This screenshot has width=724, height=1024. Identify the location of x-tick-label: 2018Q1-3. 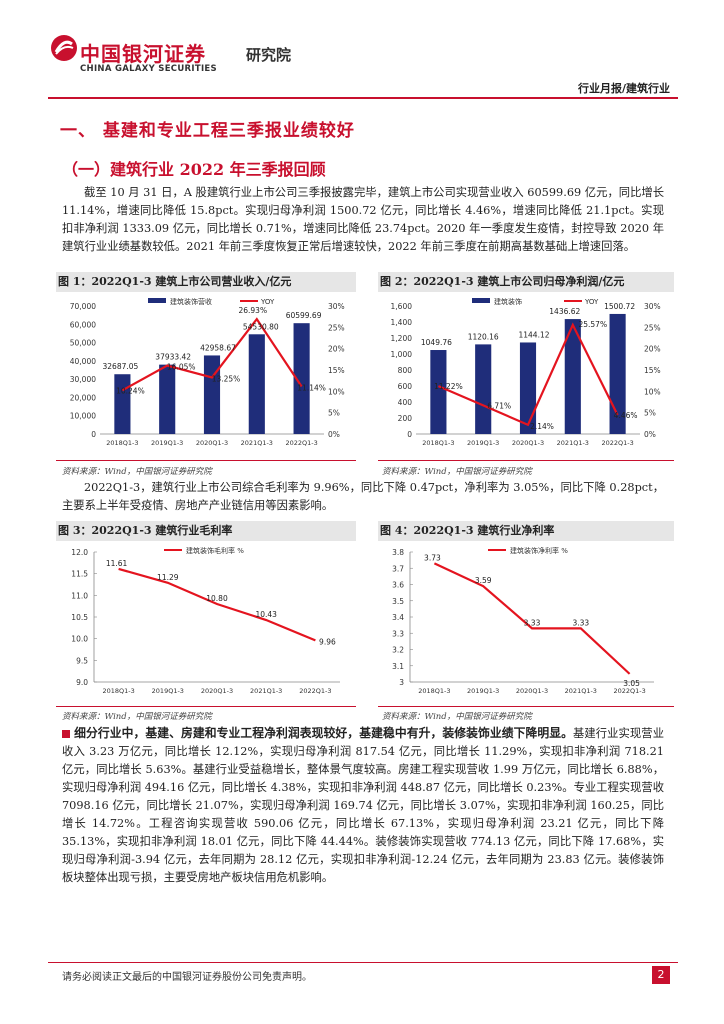
(434, 691).